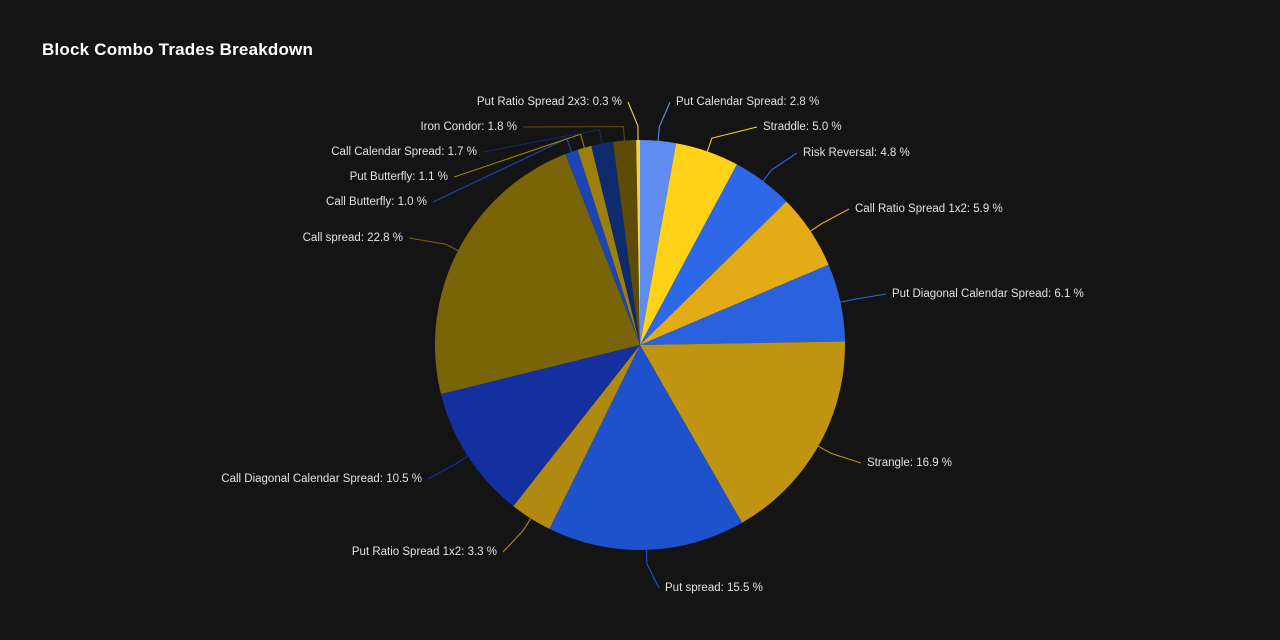  What do you see at coordinates (664, 121) in the screenshot?
I see `leader-line-put-calendar-spread` at bounding box center [664, 121].